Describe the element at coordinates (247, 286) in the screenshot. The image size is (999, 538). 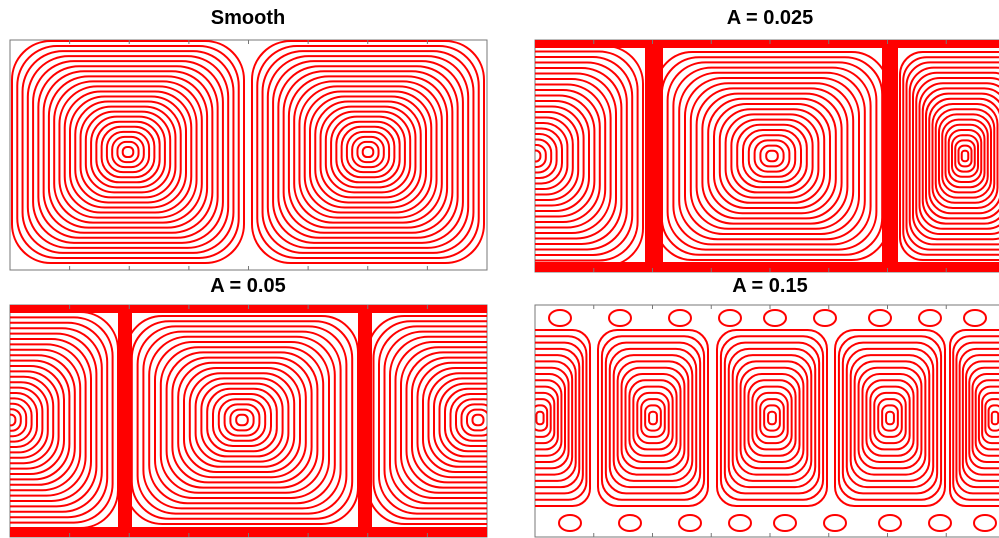
I see `panel-title: A = 0.05` at that location.